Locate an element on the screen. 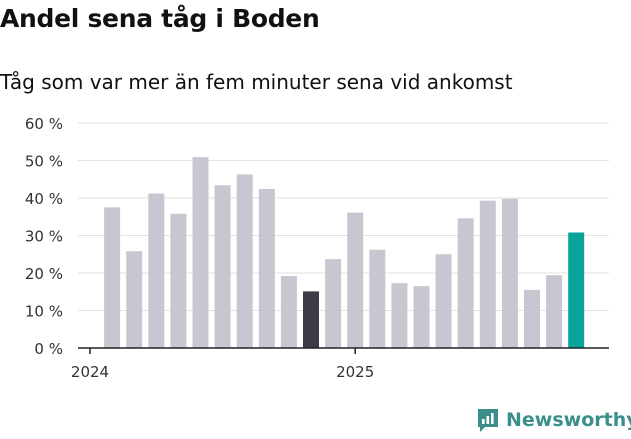  brand-name: Newsworthy is located at coordinates (568, 420).